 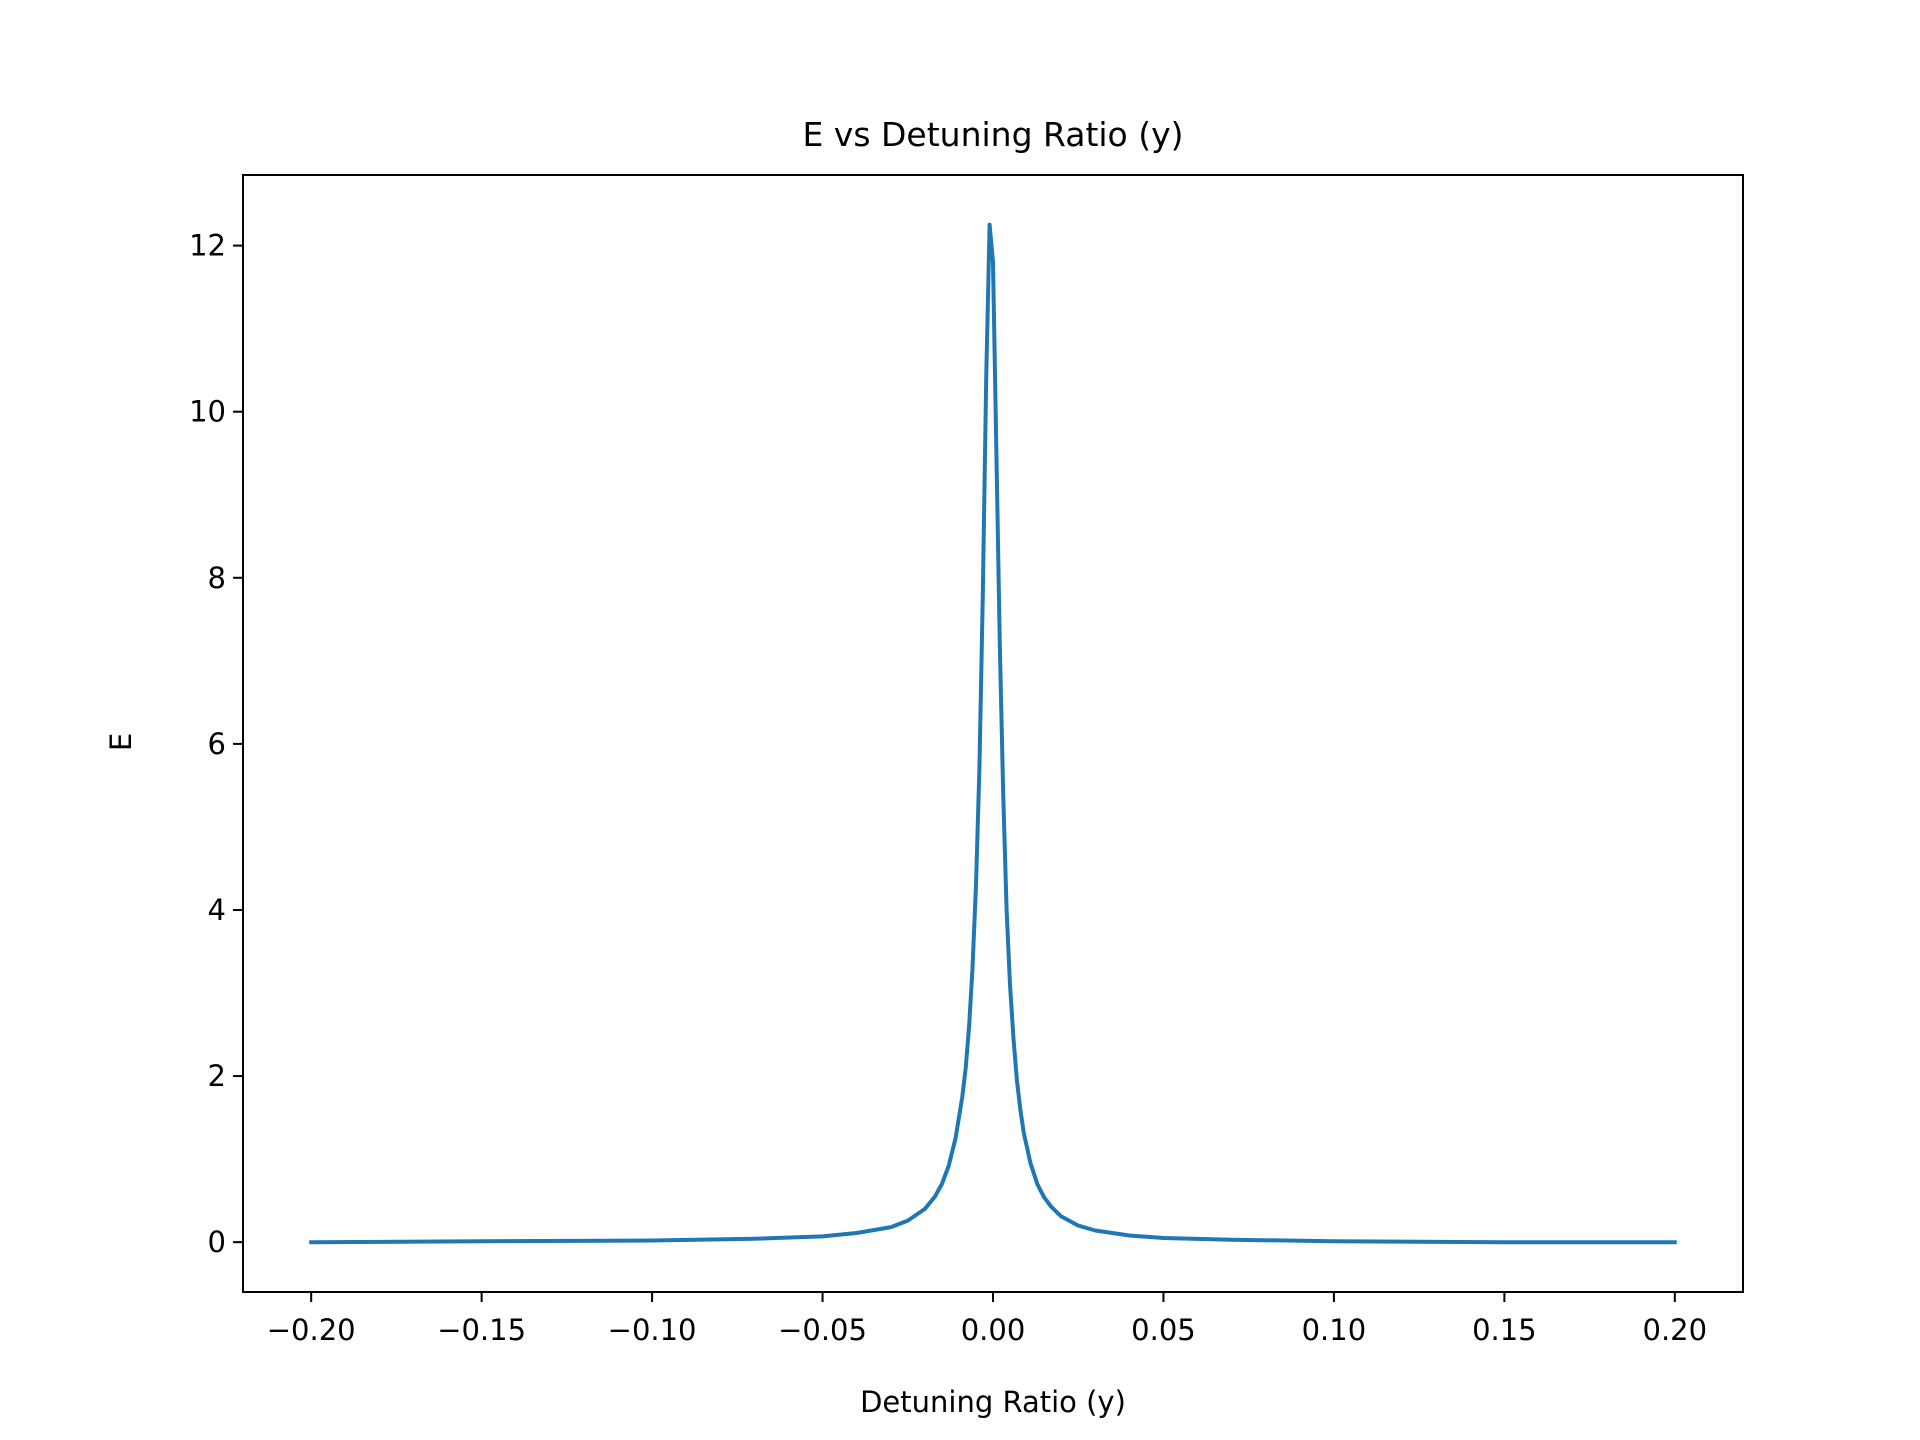 I want to click on y-tick-label: 10, so click(x=207, y=412).